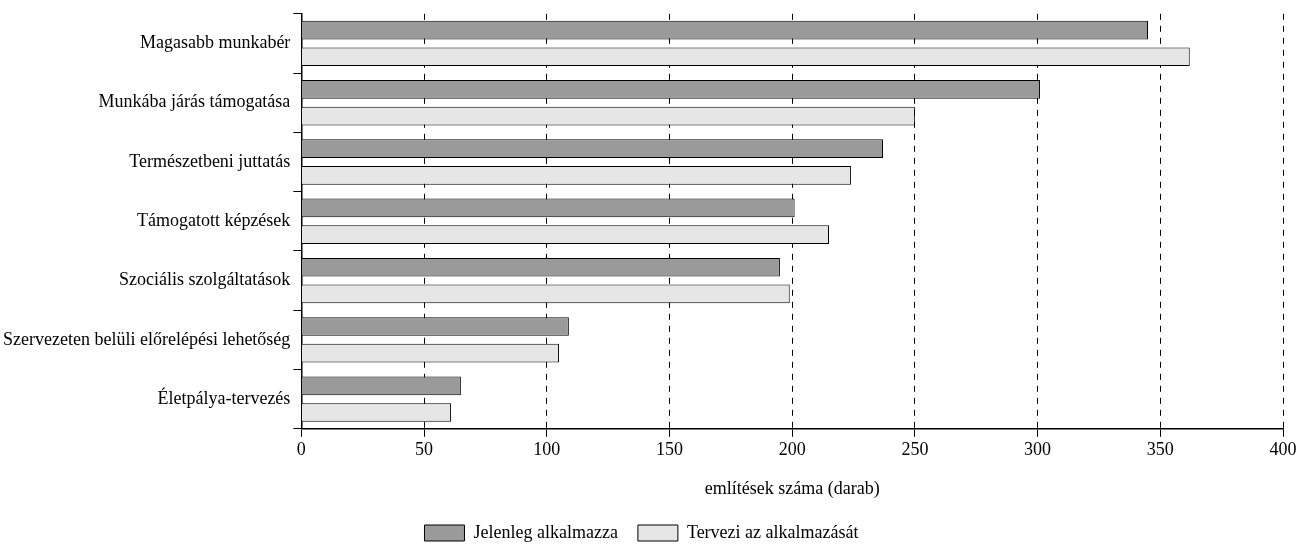 This screenshot has height=552, width=1308. What do you see at coordinates (915, 449) in the screenshot?
I see `x-tick-label: 250` at bounding box center [915, 449].